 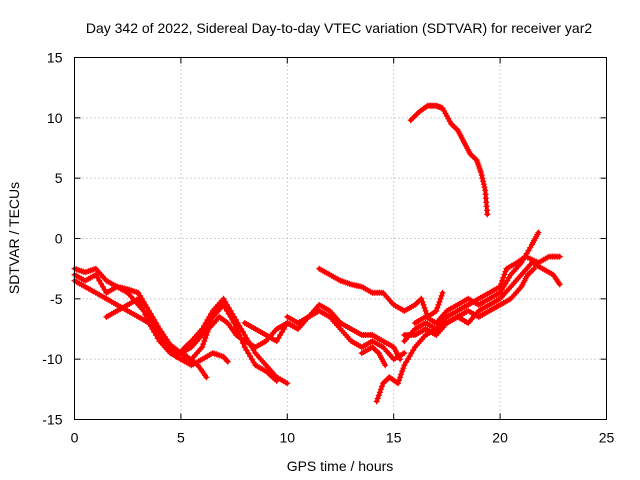 I want to click on x-tick-label: 20, so click(x=500, y=438).